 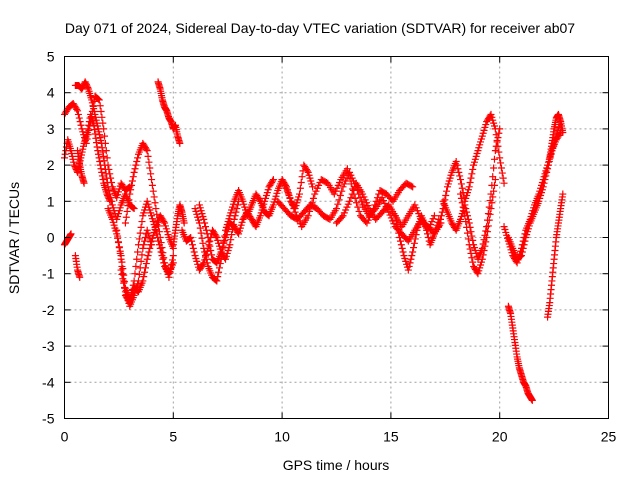 I want to click on y-tick-label: -2, so click(x=48, y=310).